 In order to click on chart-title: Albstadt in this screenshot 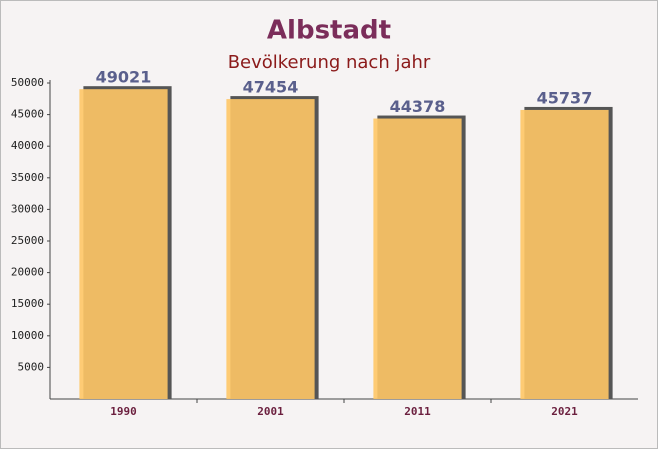, I will do `click(329, 31)`.